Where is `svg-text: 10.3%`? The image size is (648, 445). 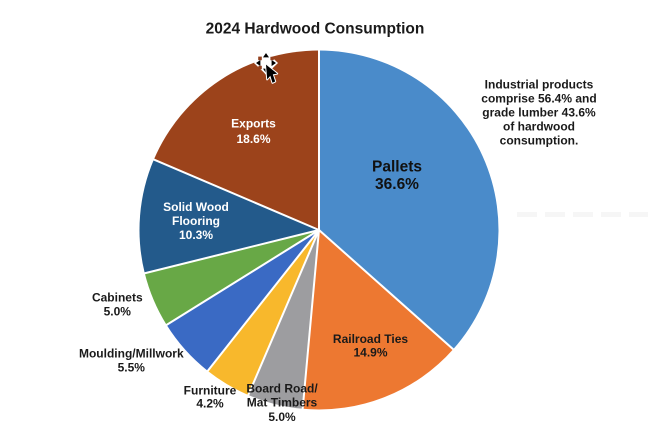
svg-text: 10.3% is located at coordinates (196, 235).